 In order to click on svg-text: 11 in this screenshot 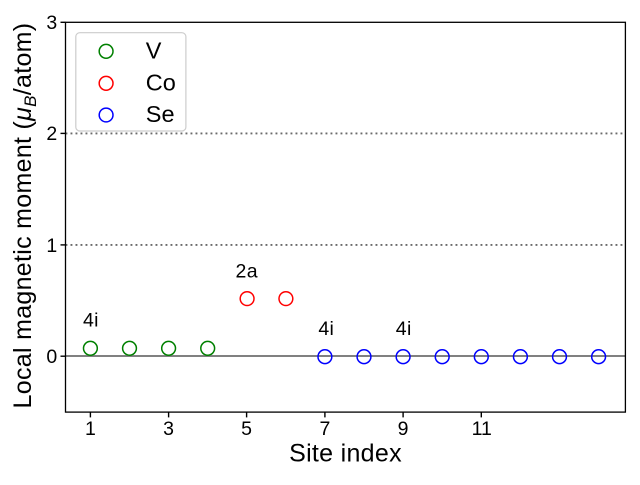, I will do `click(482, 429)`.